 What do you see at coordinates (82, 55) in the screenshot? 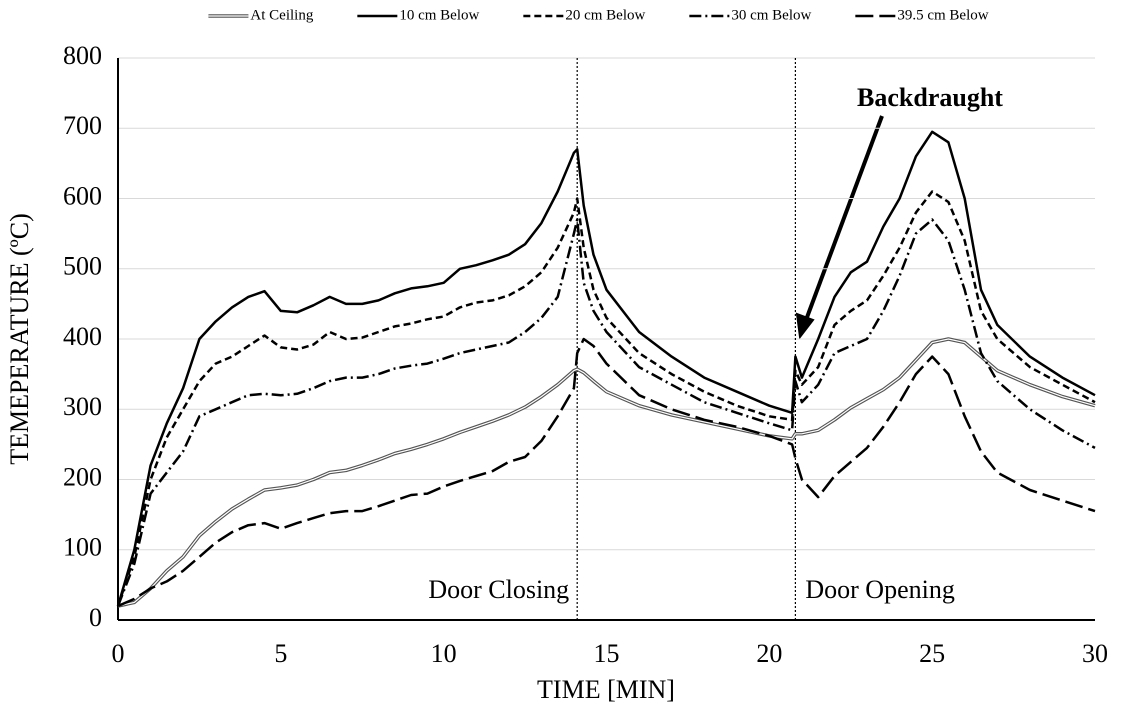
I see `y-tick-label: 800` at bounding box center [82, 55].